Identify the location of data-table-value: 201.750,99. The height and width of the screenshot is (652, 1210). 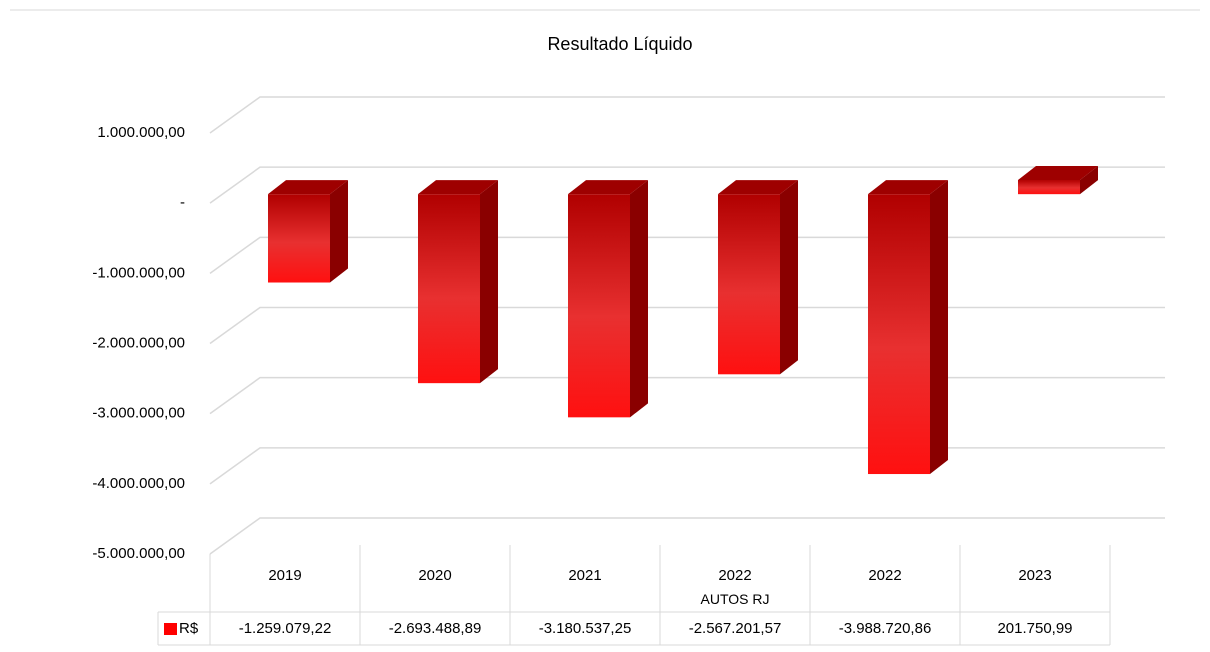
(1034, 628).